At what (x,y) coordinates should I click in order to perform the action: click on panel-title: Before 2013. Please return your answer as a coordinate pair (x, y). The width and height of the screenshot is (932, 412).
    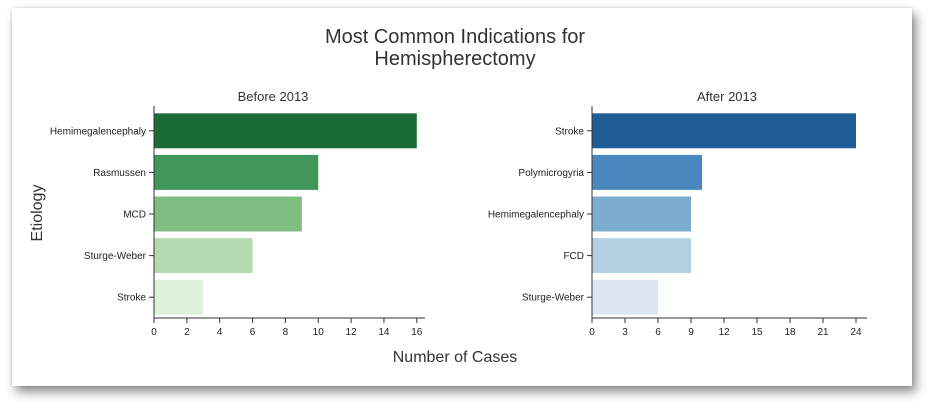
    Looking at the image, I should click on (273, 96).